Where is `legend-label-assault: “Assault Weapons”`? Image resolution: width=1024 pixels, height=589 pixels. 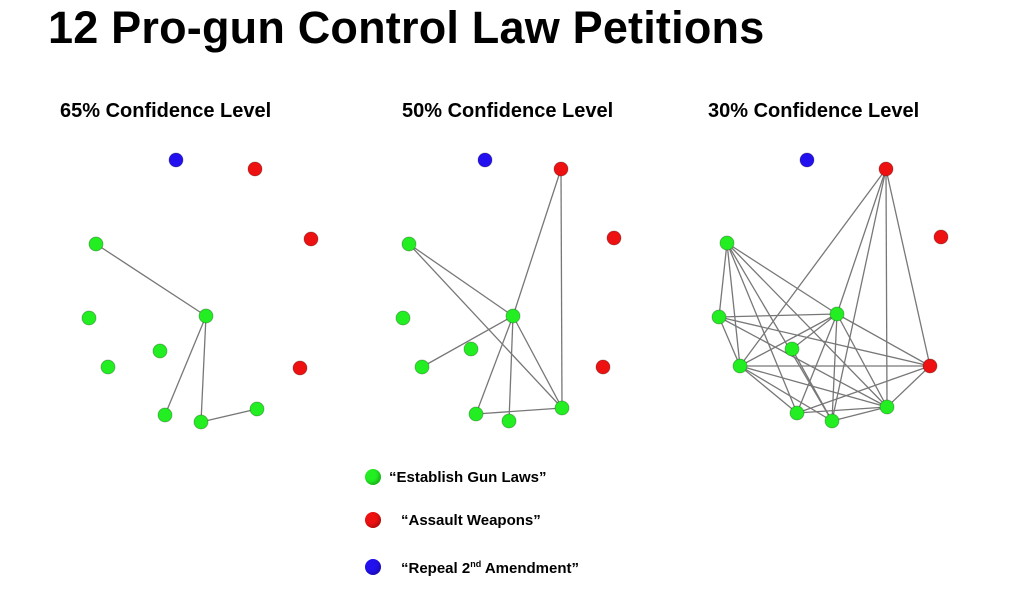 legend-label-assault: “Assault Weapons” is located at coordinates (471, 520).